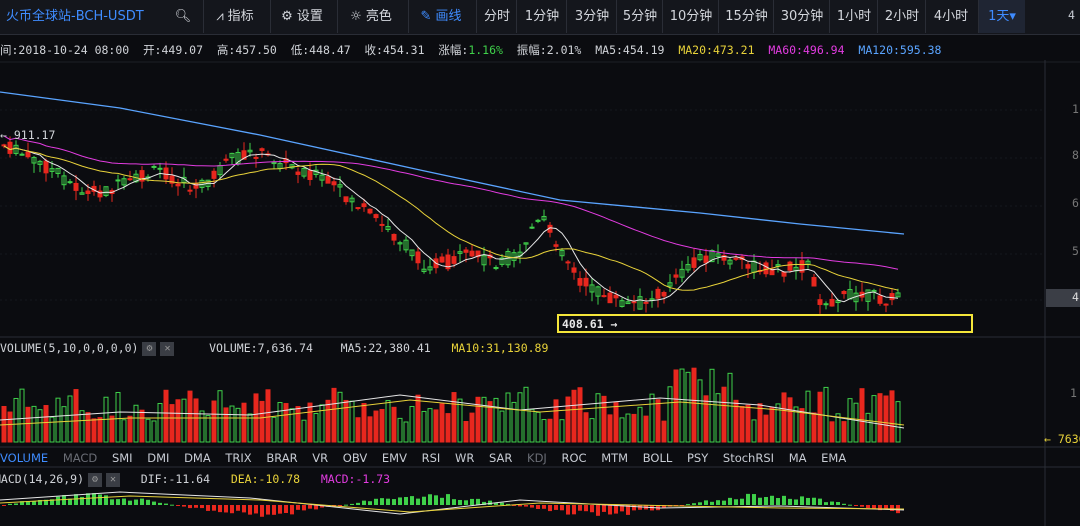  Describe the element at coordinates (320, 458) in the screenshot. I see `indicator-tab: VR` at that location.